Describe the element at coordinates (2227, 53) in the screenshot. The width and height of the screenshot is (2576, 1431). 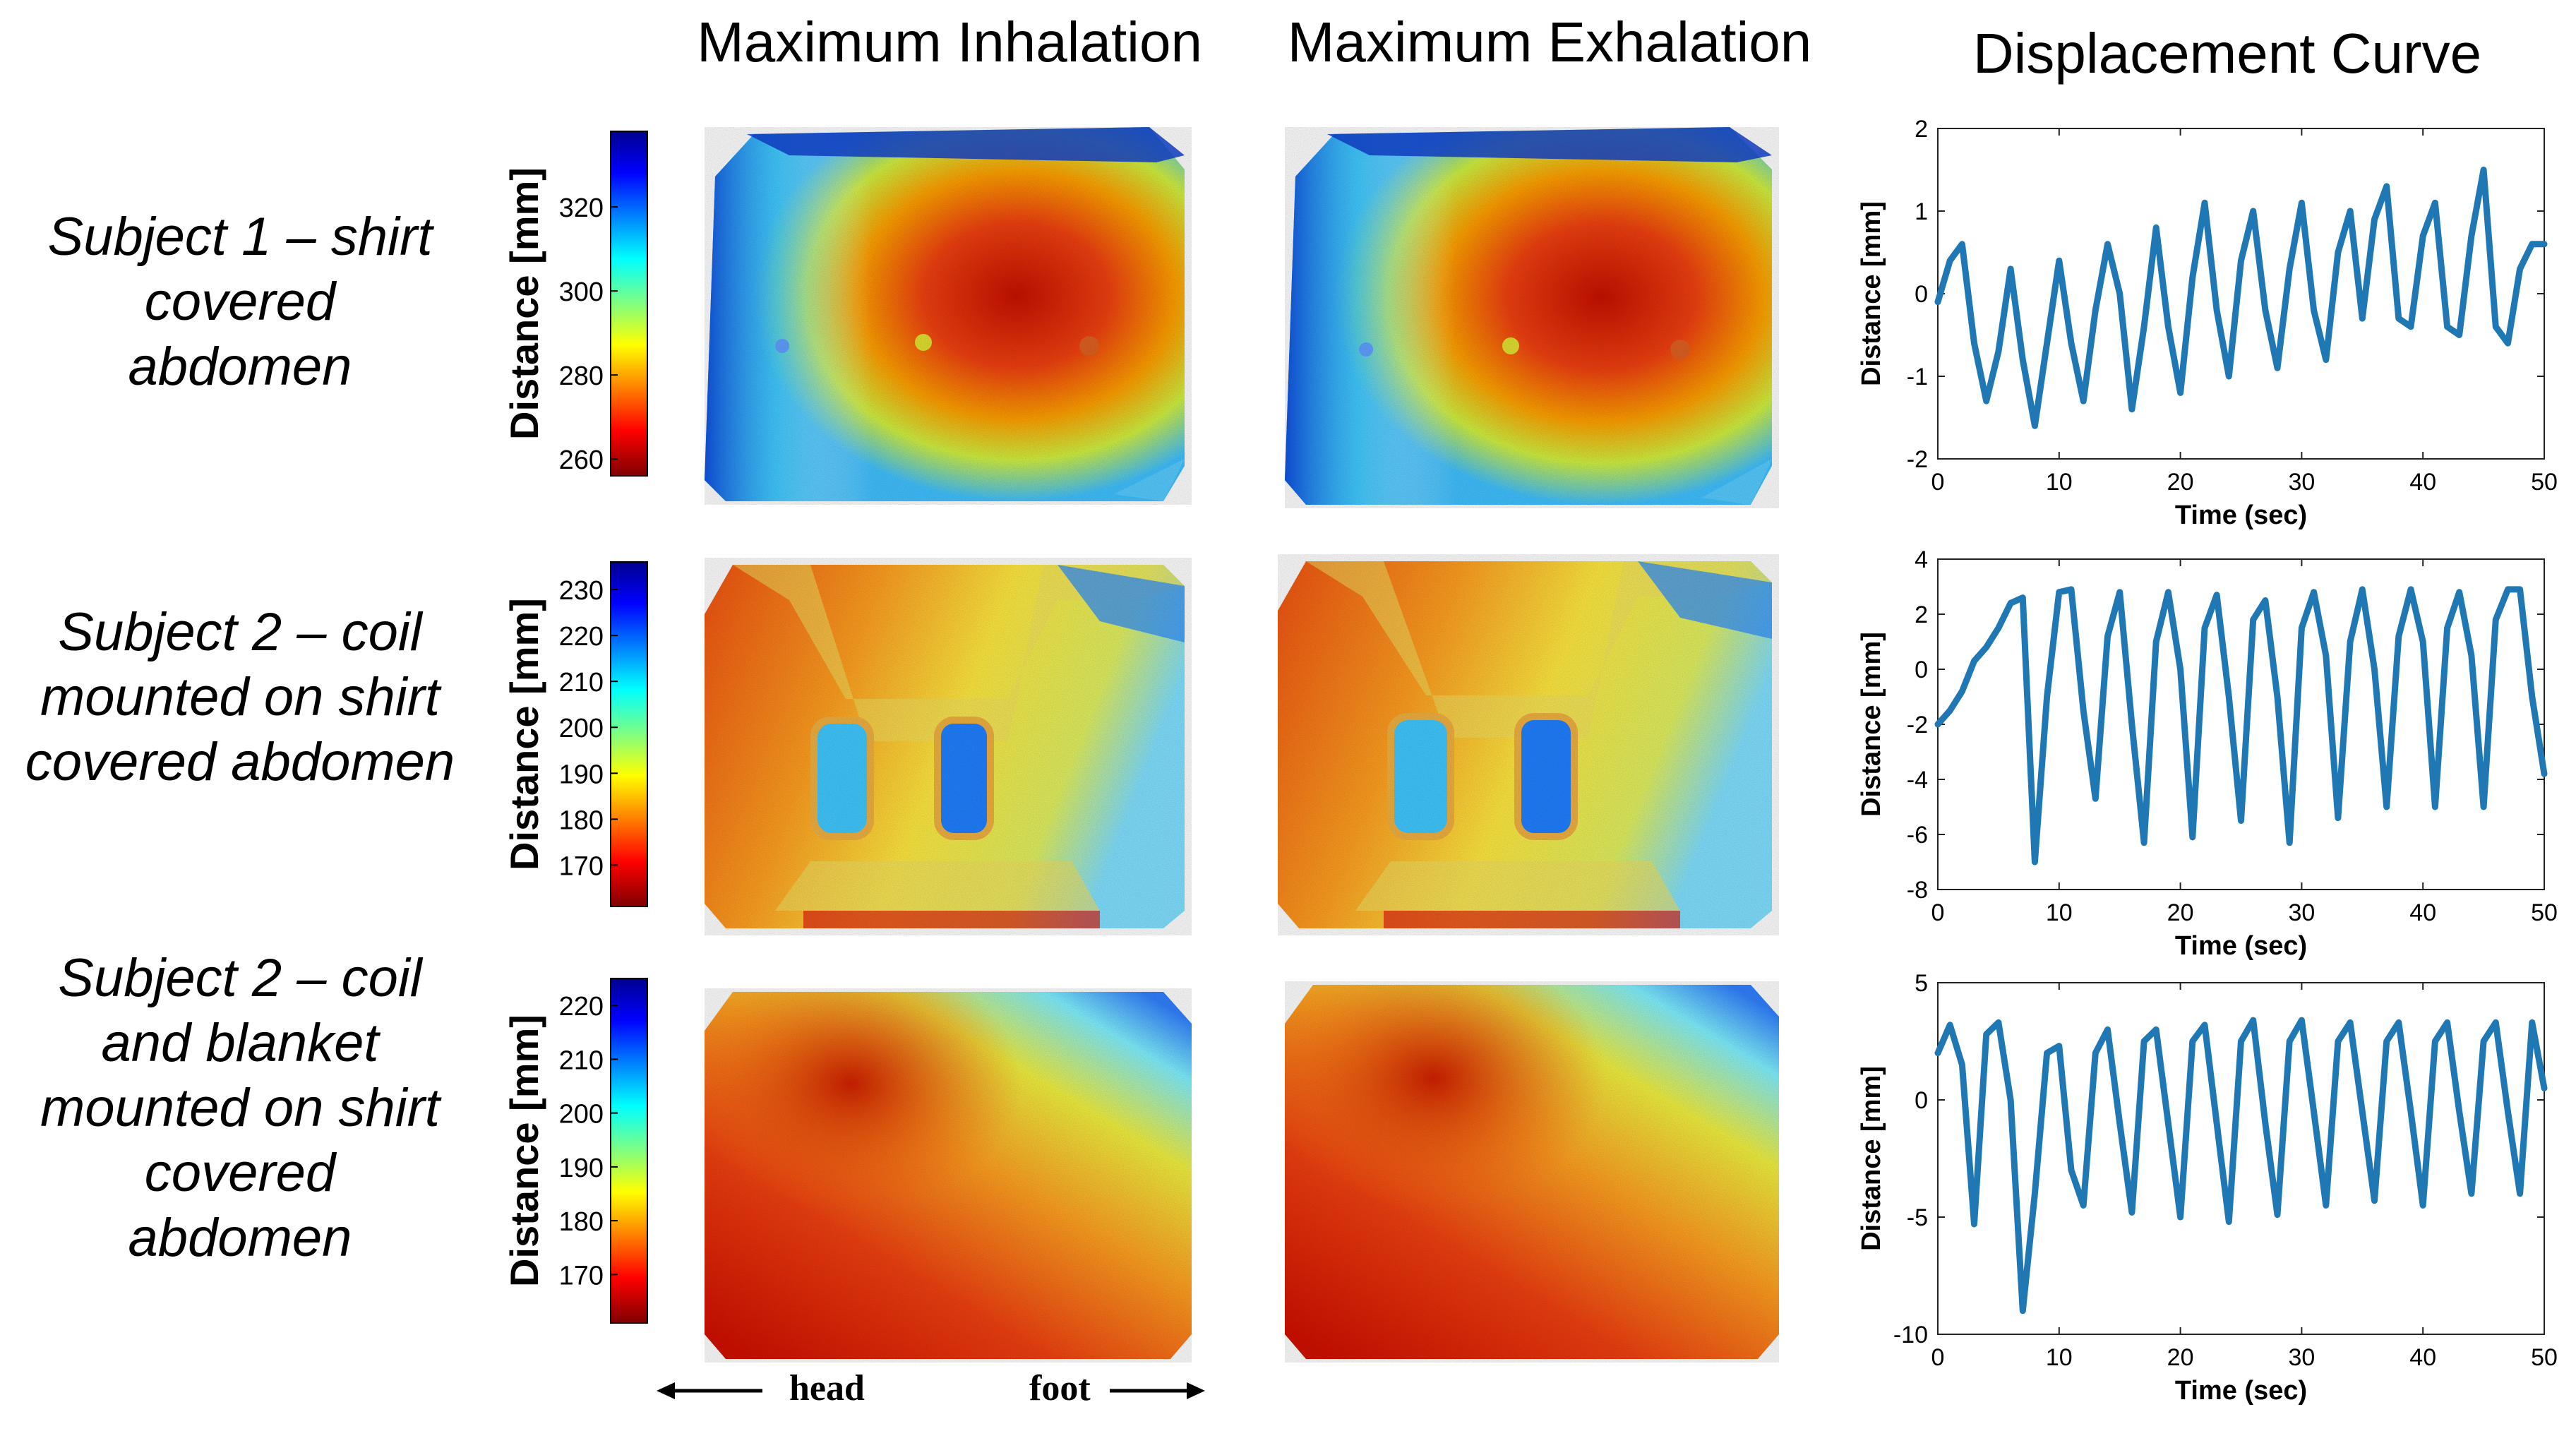
I see `title-displacement-curve: Displacement Curve` at that location.